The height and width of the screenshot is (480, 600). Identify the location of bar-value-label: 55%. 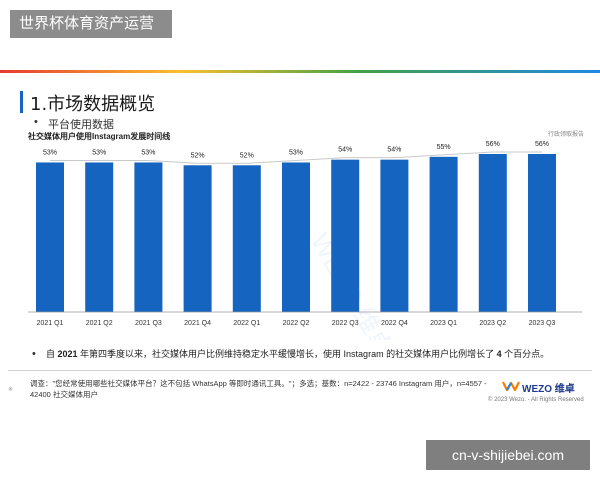
(444, 147).